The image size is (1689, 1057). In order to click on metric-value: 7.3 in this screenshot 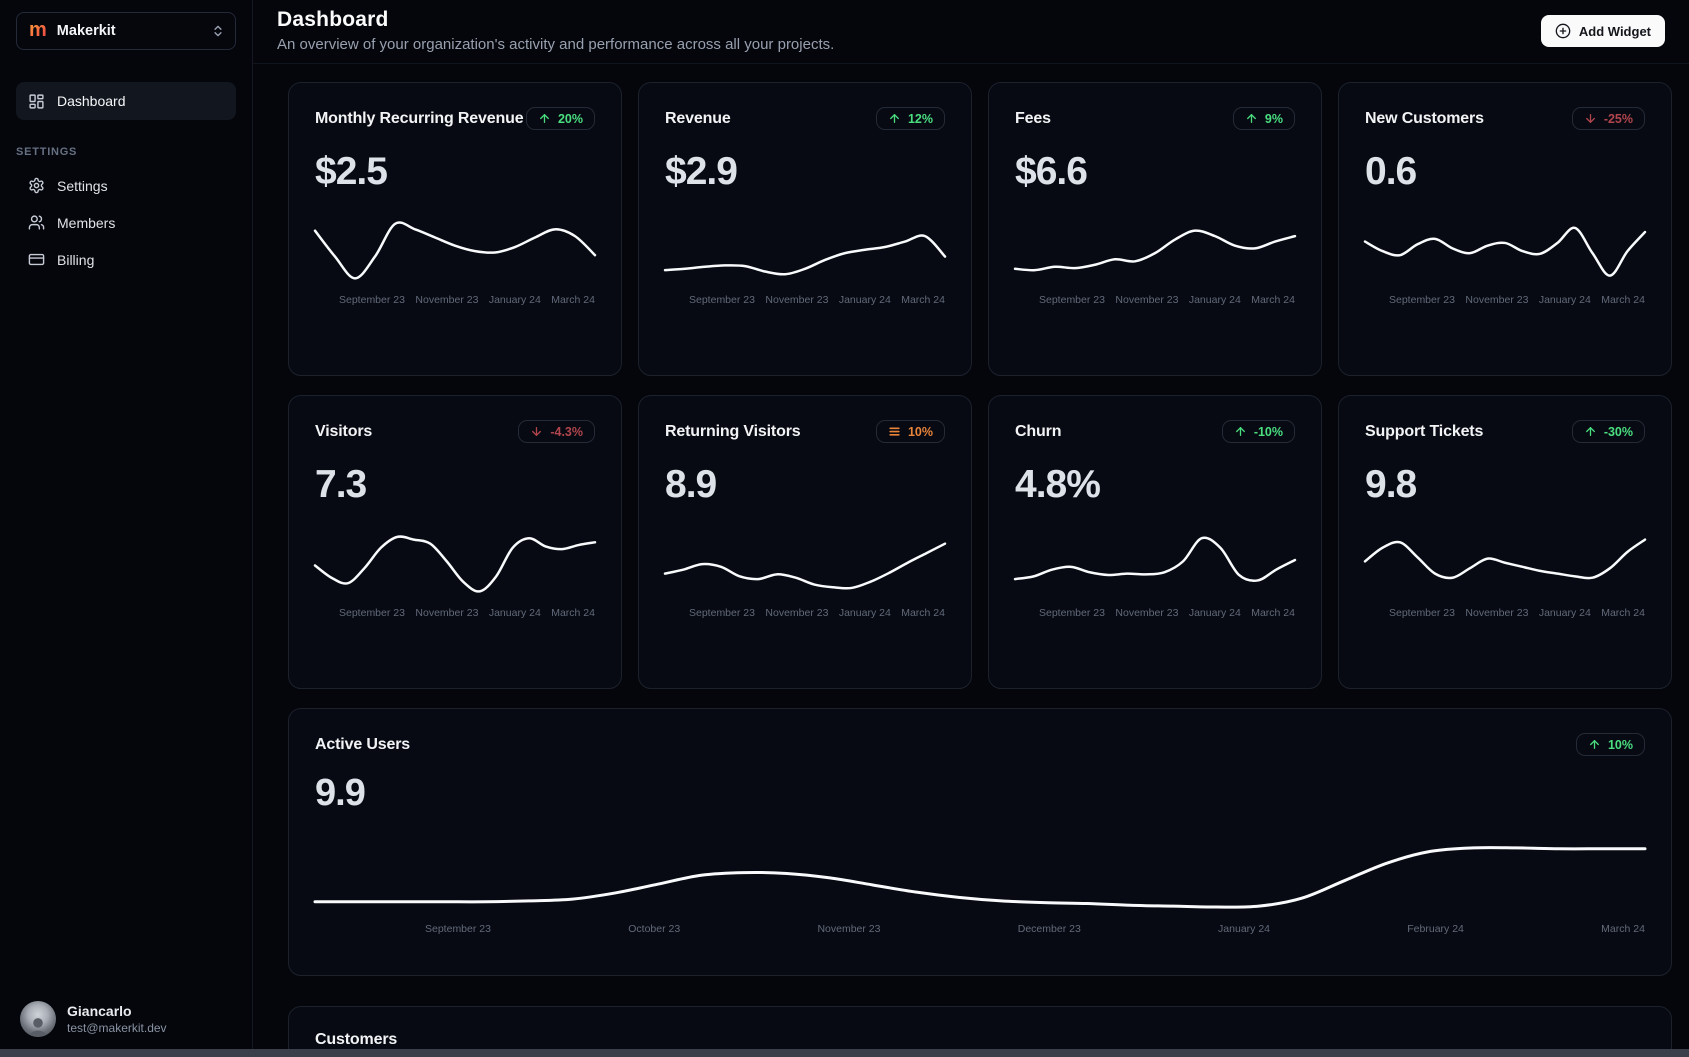, I will do `click(341, 484)`.